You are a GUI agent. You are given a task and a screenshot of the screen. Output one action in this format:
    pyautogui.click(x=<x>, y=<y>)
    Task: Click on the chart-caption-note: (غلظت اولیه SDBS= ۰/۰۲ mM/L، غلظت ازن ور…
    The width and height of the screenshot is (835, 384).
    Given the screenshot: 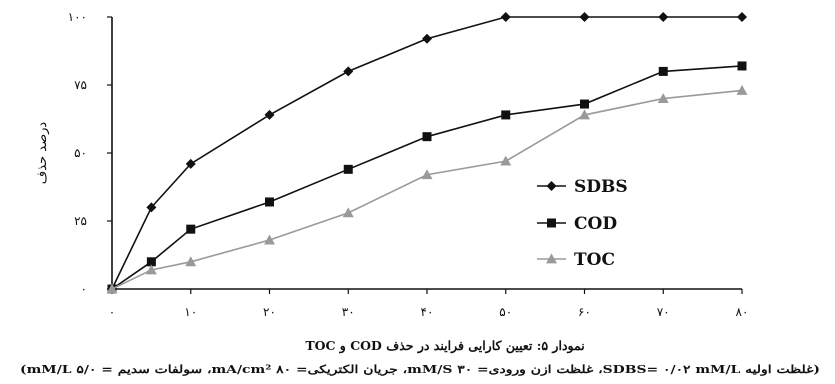 What is the action you would take?
    pyautogui.click(x=420, y=369)
    